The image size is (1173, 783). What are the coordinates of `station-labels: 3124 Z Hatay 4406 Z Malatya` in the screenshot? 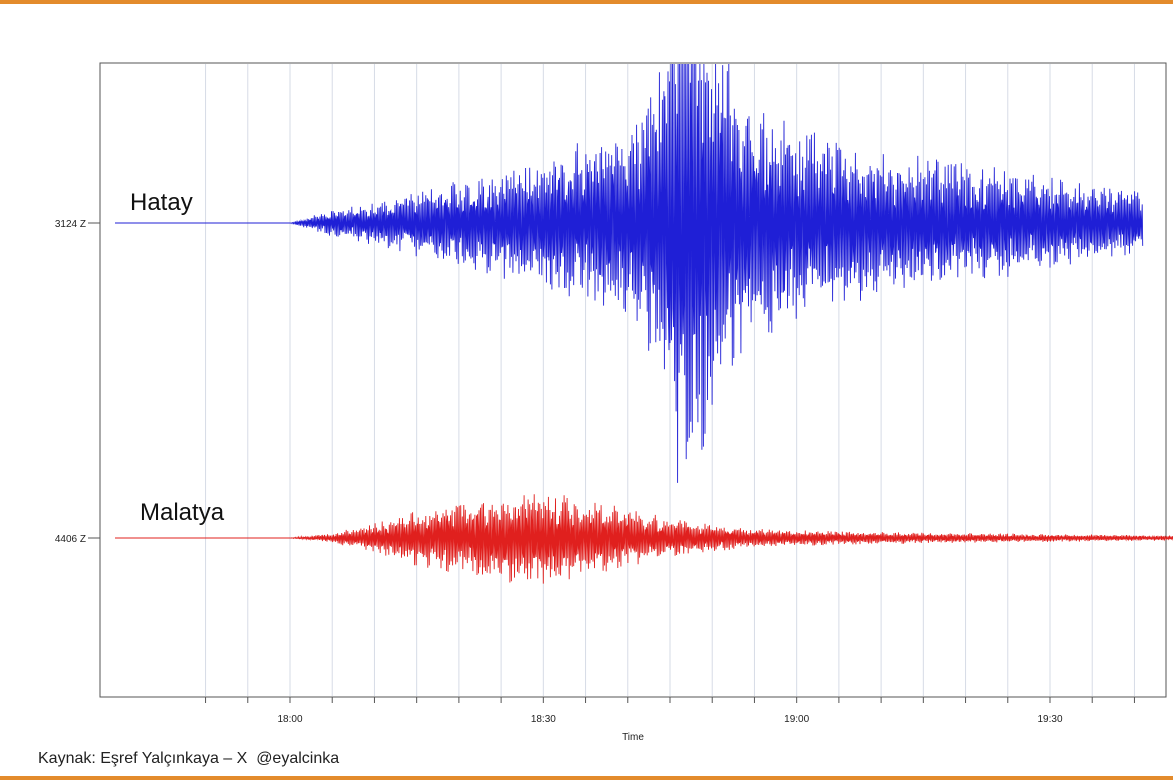 It's located at (140, 367).